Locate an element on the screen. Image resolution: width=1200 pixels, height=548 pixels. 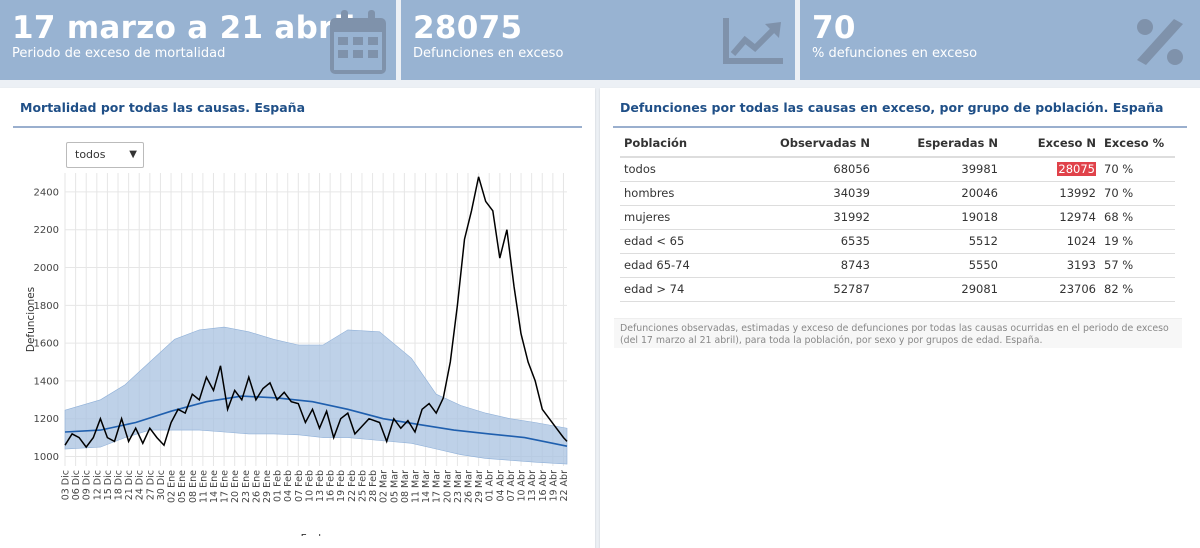
x-tick-label: 24 Dic is located at coordinates (140, 485).